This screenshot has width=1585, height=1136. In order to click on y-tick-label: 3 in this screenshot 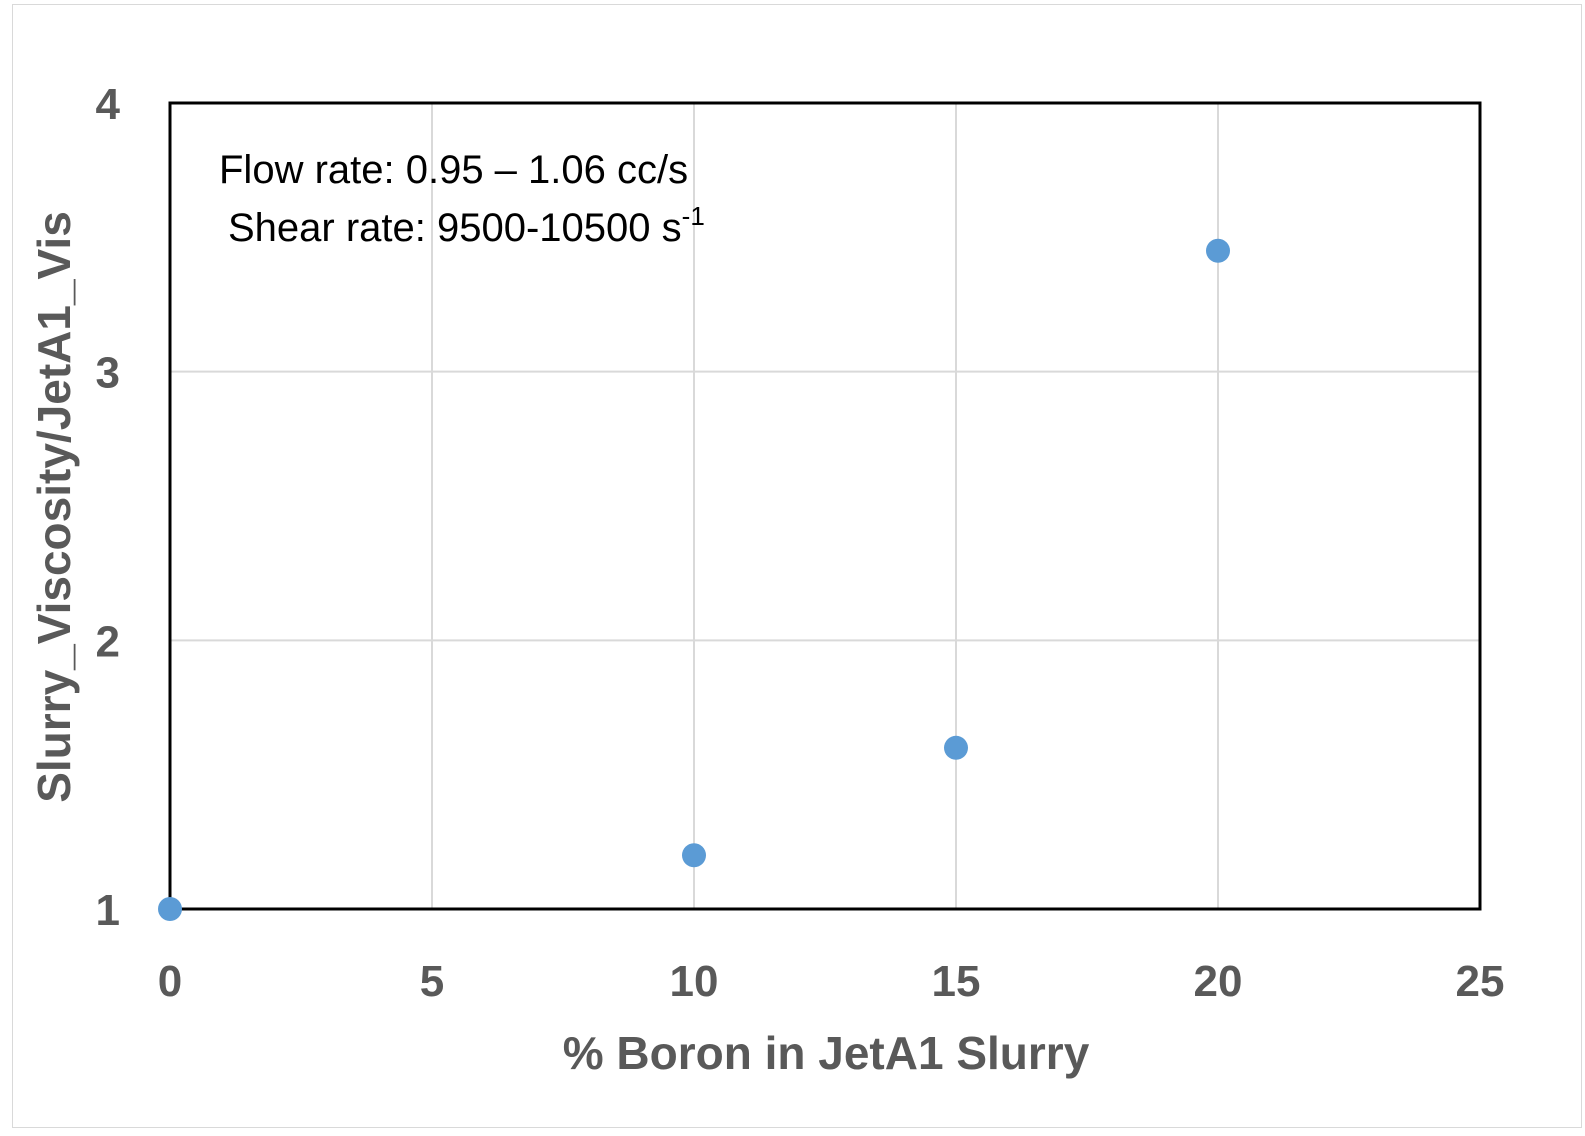, I will do `click(108, 373)`.